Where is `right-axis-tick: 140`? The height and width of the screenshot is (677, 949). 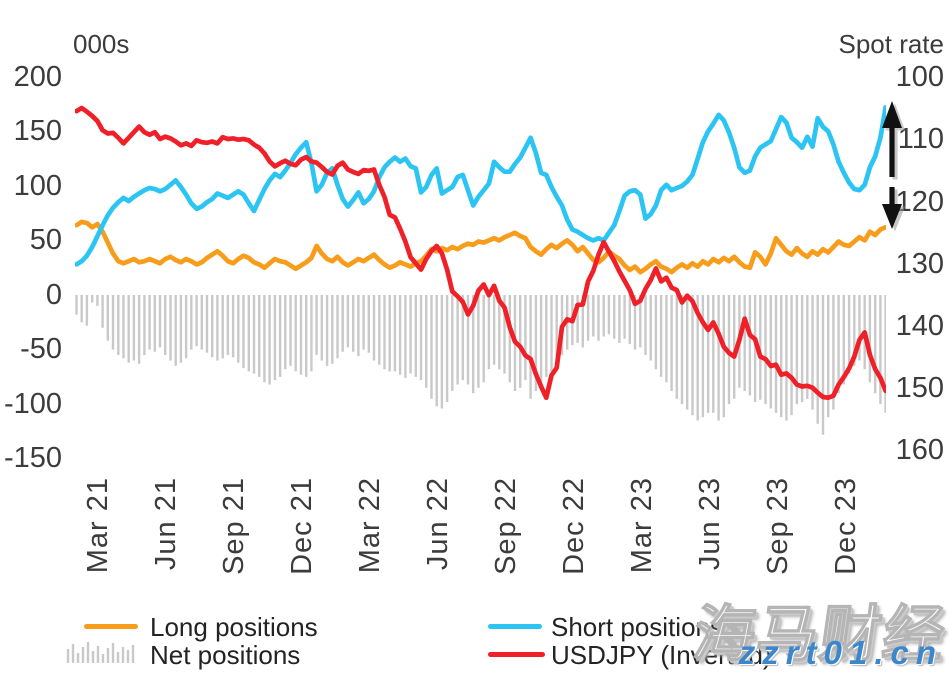
right-axis-tick: 140 is located at coordinates (919, 326).